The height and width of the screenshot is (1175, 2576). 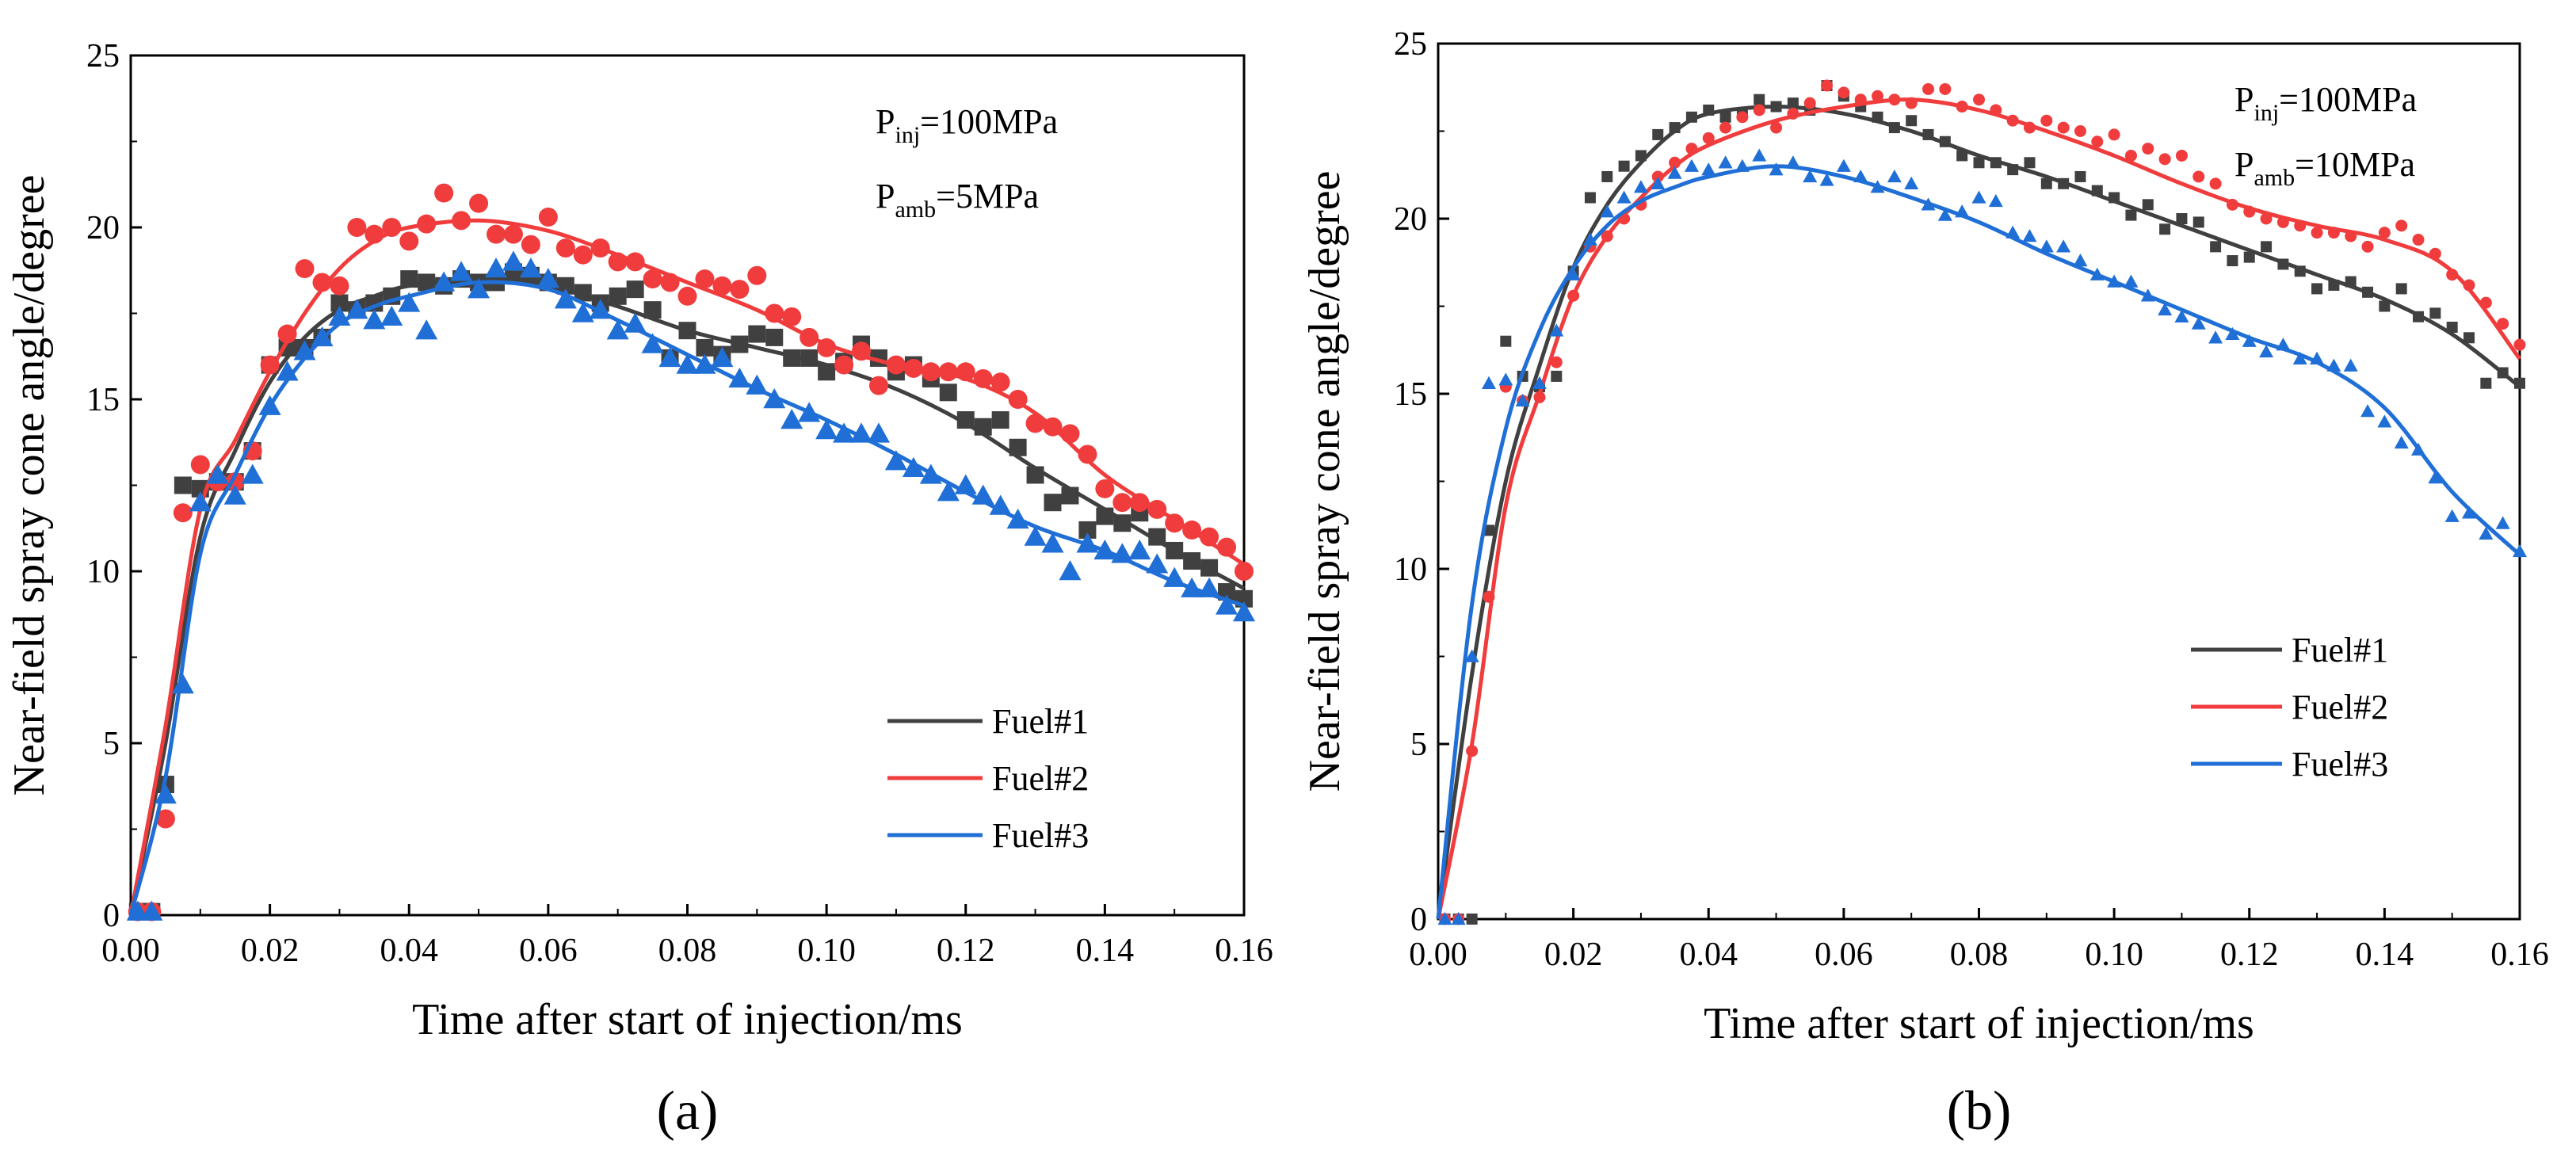 What do you see at coordinates (1324, 482) in the screenshot?
I see `y-axis-label: Near-field spray cone angle/degree` at bounding box center [1324, 482].